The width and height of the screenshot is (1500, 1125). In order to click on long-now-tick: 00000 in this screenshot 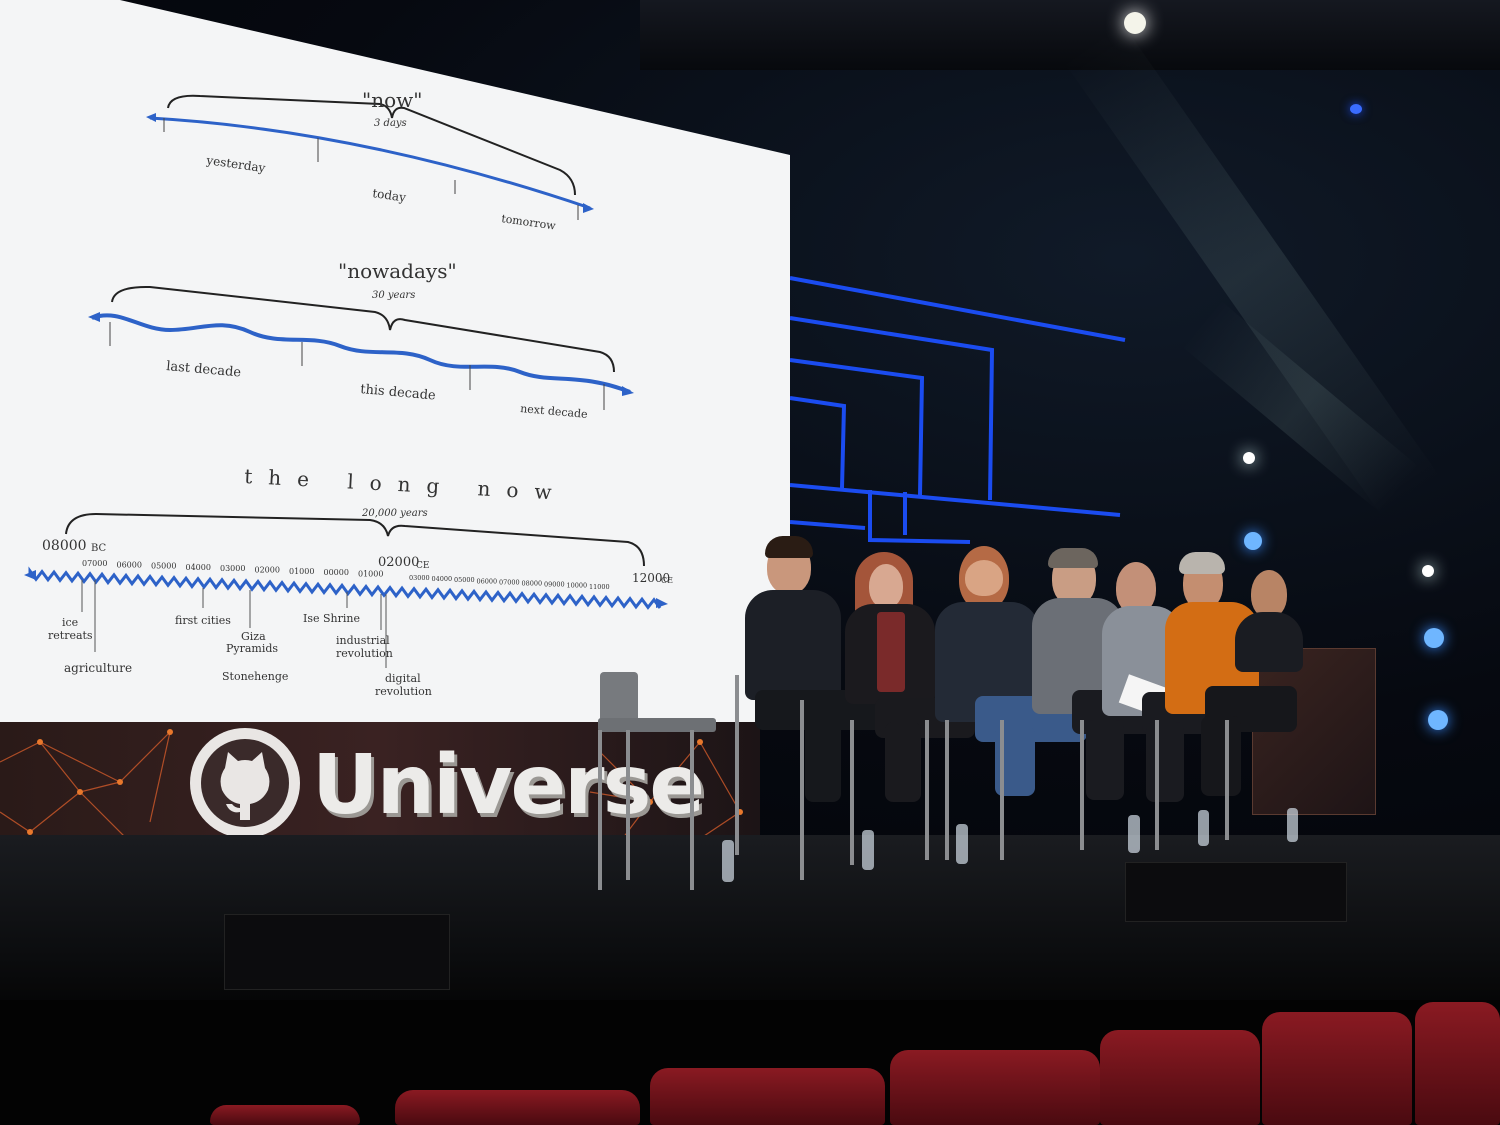, I will do `click(336, 572)`.